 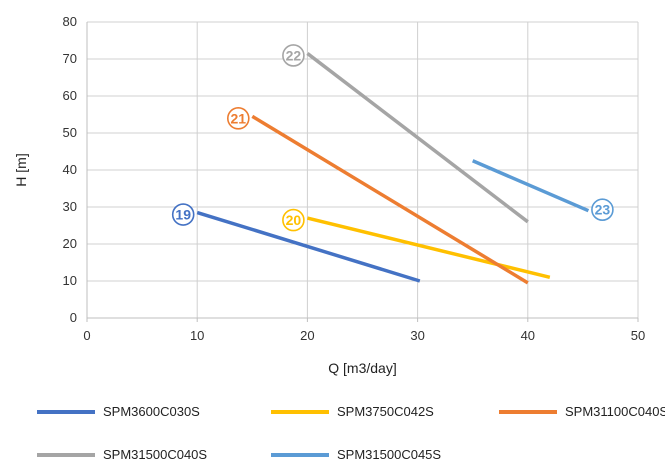 I want to click on x-tick-label: 50, so click(x=638, y=335).